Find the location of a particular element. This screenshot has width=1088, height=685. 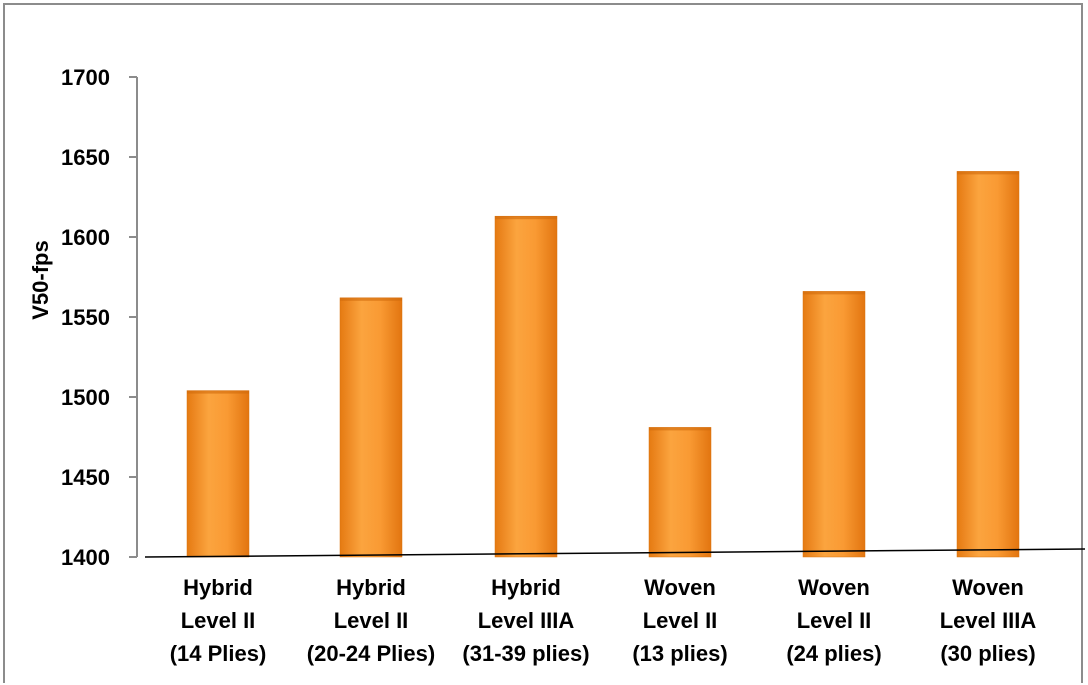

y-axis-title: V50-fps is located at coordinates (40, 279).